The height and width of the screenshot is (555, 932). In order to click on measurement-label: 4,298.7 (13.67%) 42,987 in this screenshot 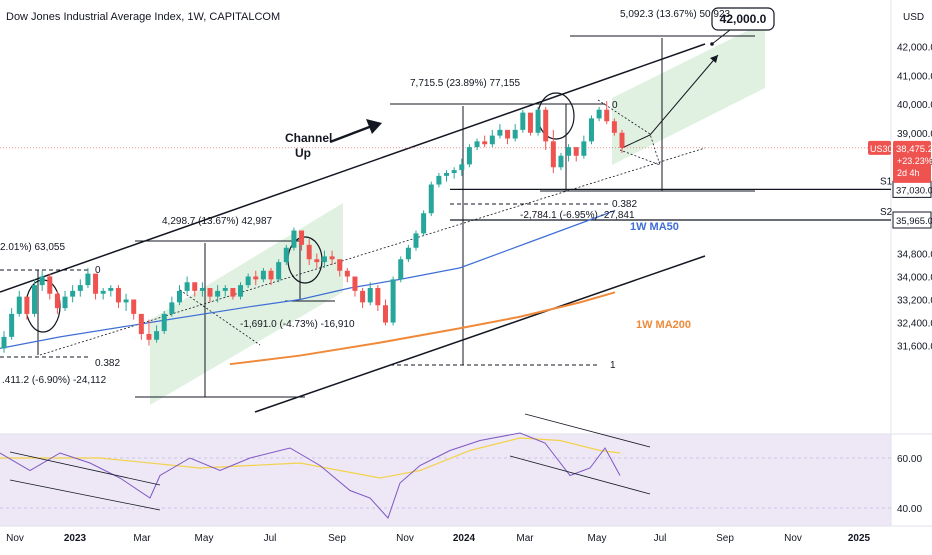, I will do `click(217, 221)`.